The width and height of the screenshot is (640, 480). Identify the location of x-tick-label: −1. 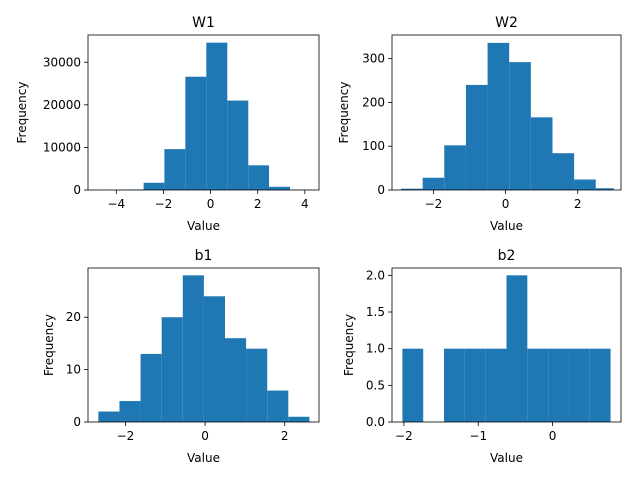
(478, 436).